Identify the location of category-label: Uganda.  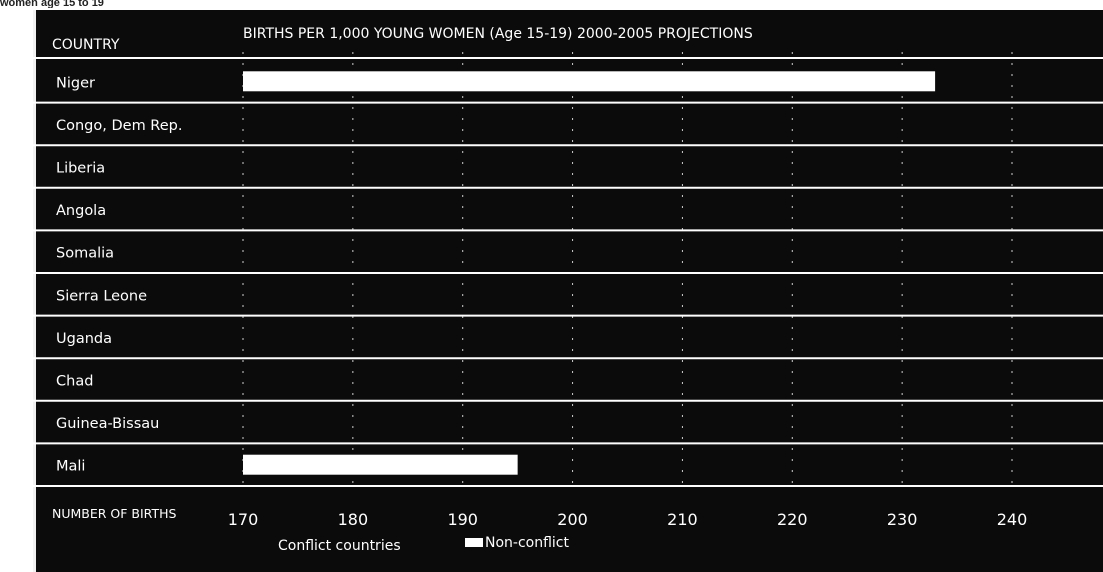
(84, 339).